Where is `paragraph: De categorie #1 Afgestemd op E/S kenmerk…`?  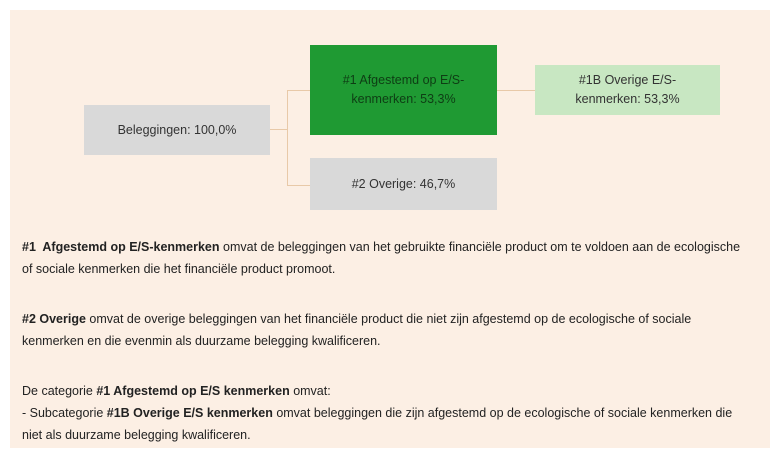 paragraph: De categorie #1 Afgestemd op E/S kenmerk… is located at coordinates (387, 391).